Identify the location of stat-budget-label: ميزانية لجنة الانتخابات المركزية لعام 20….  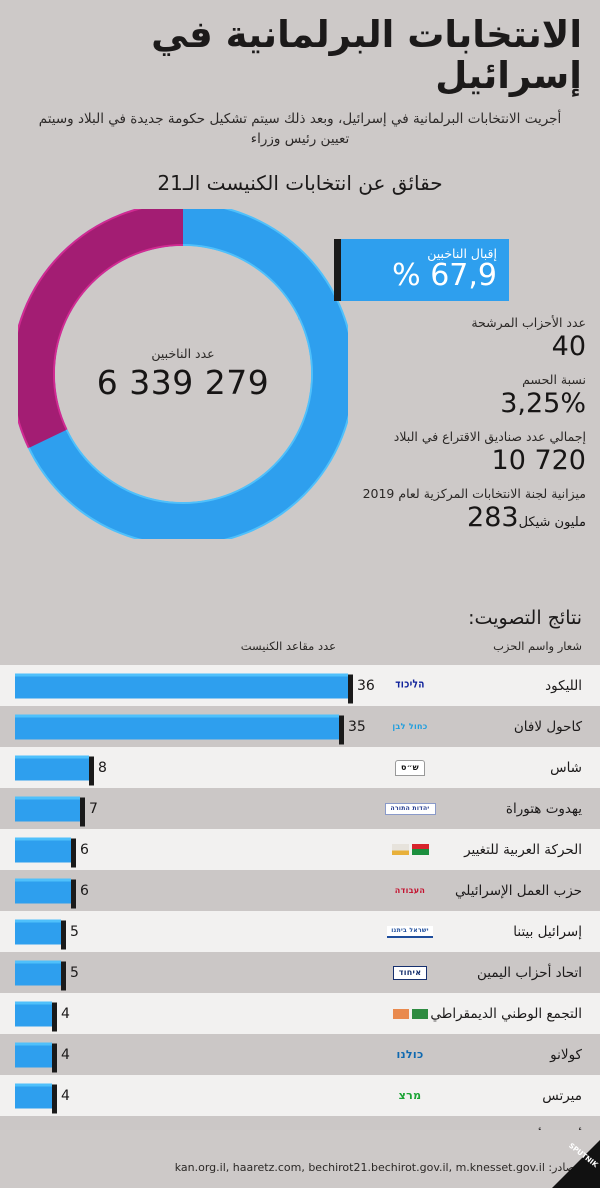
(474, 493).